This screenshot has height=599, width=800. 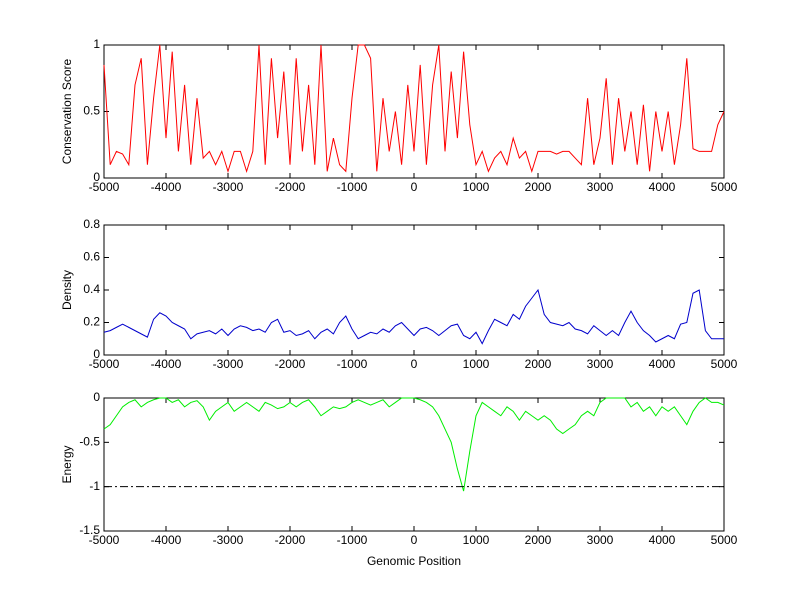 What do you see at coordinates (91, 257) in the screenshot?
I see `y-tick-label: 0.6` at bounding box center [91, 257].